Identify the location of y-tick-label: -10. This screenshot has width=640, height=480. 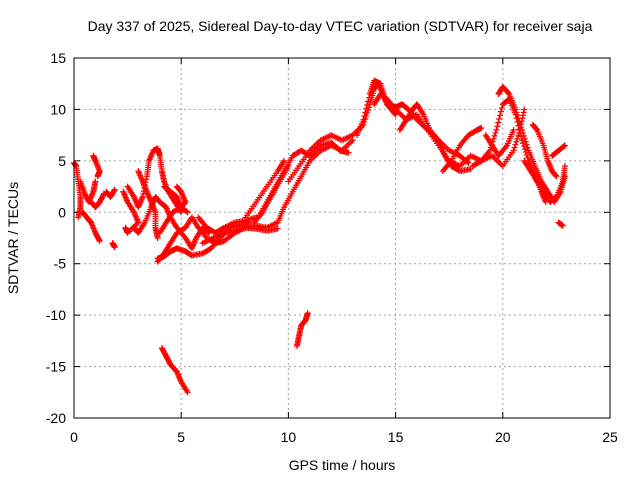
(56, 315).